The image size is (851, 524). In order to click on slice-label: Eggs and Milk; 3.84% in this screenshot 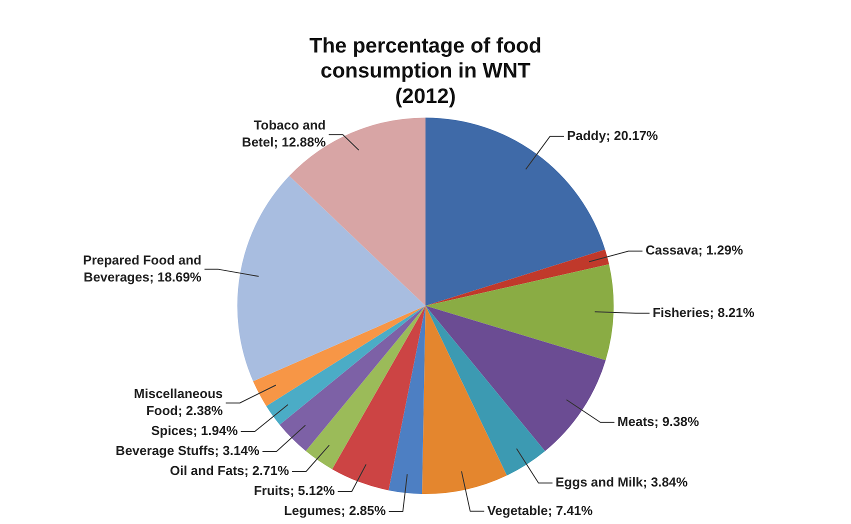, I will do `click(622, 482)`.